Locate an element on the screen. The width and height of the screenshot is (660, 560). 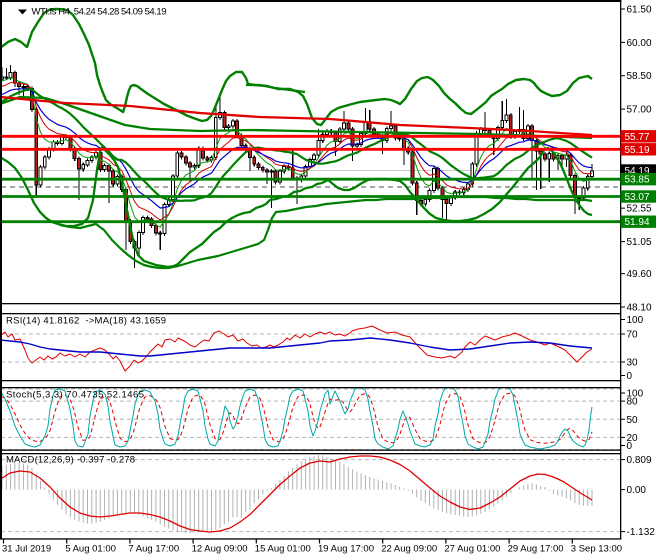
svg-text: 70 is located at coordinates (633, 335).